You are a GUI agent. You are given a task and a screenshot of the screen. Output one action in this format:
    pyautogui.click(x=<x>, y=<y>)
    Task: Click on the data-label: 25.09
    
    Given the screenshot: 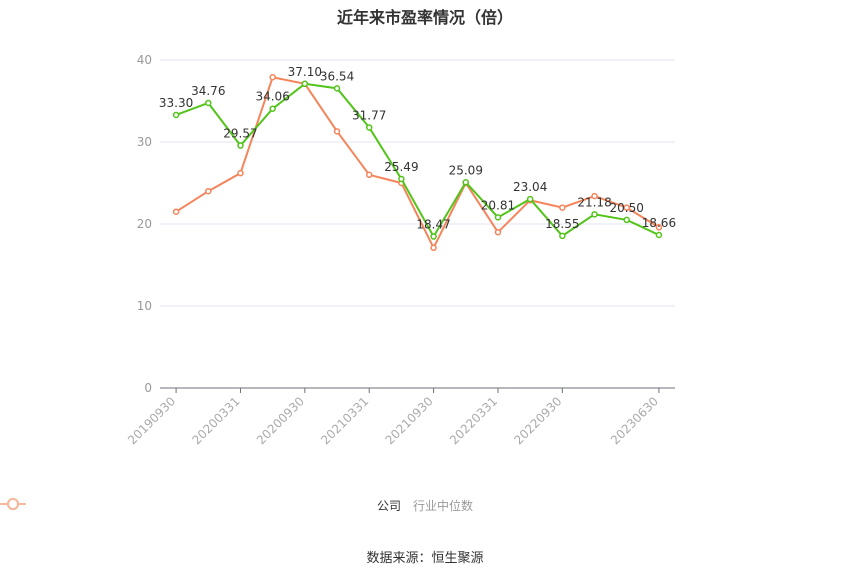 What is the action you would take?
    pyautogui.click(x=466, y=170)
    